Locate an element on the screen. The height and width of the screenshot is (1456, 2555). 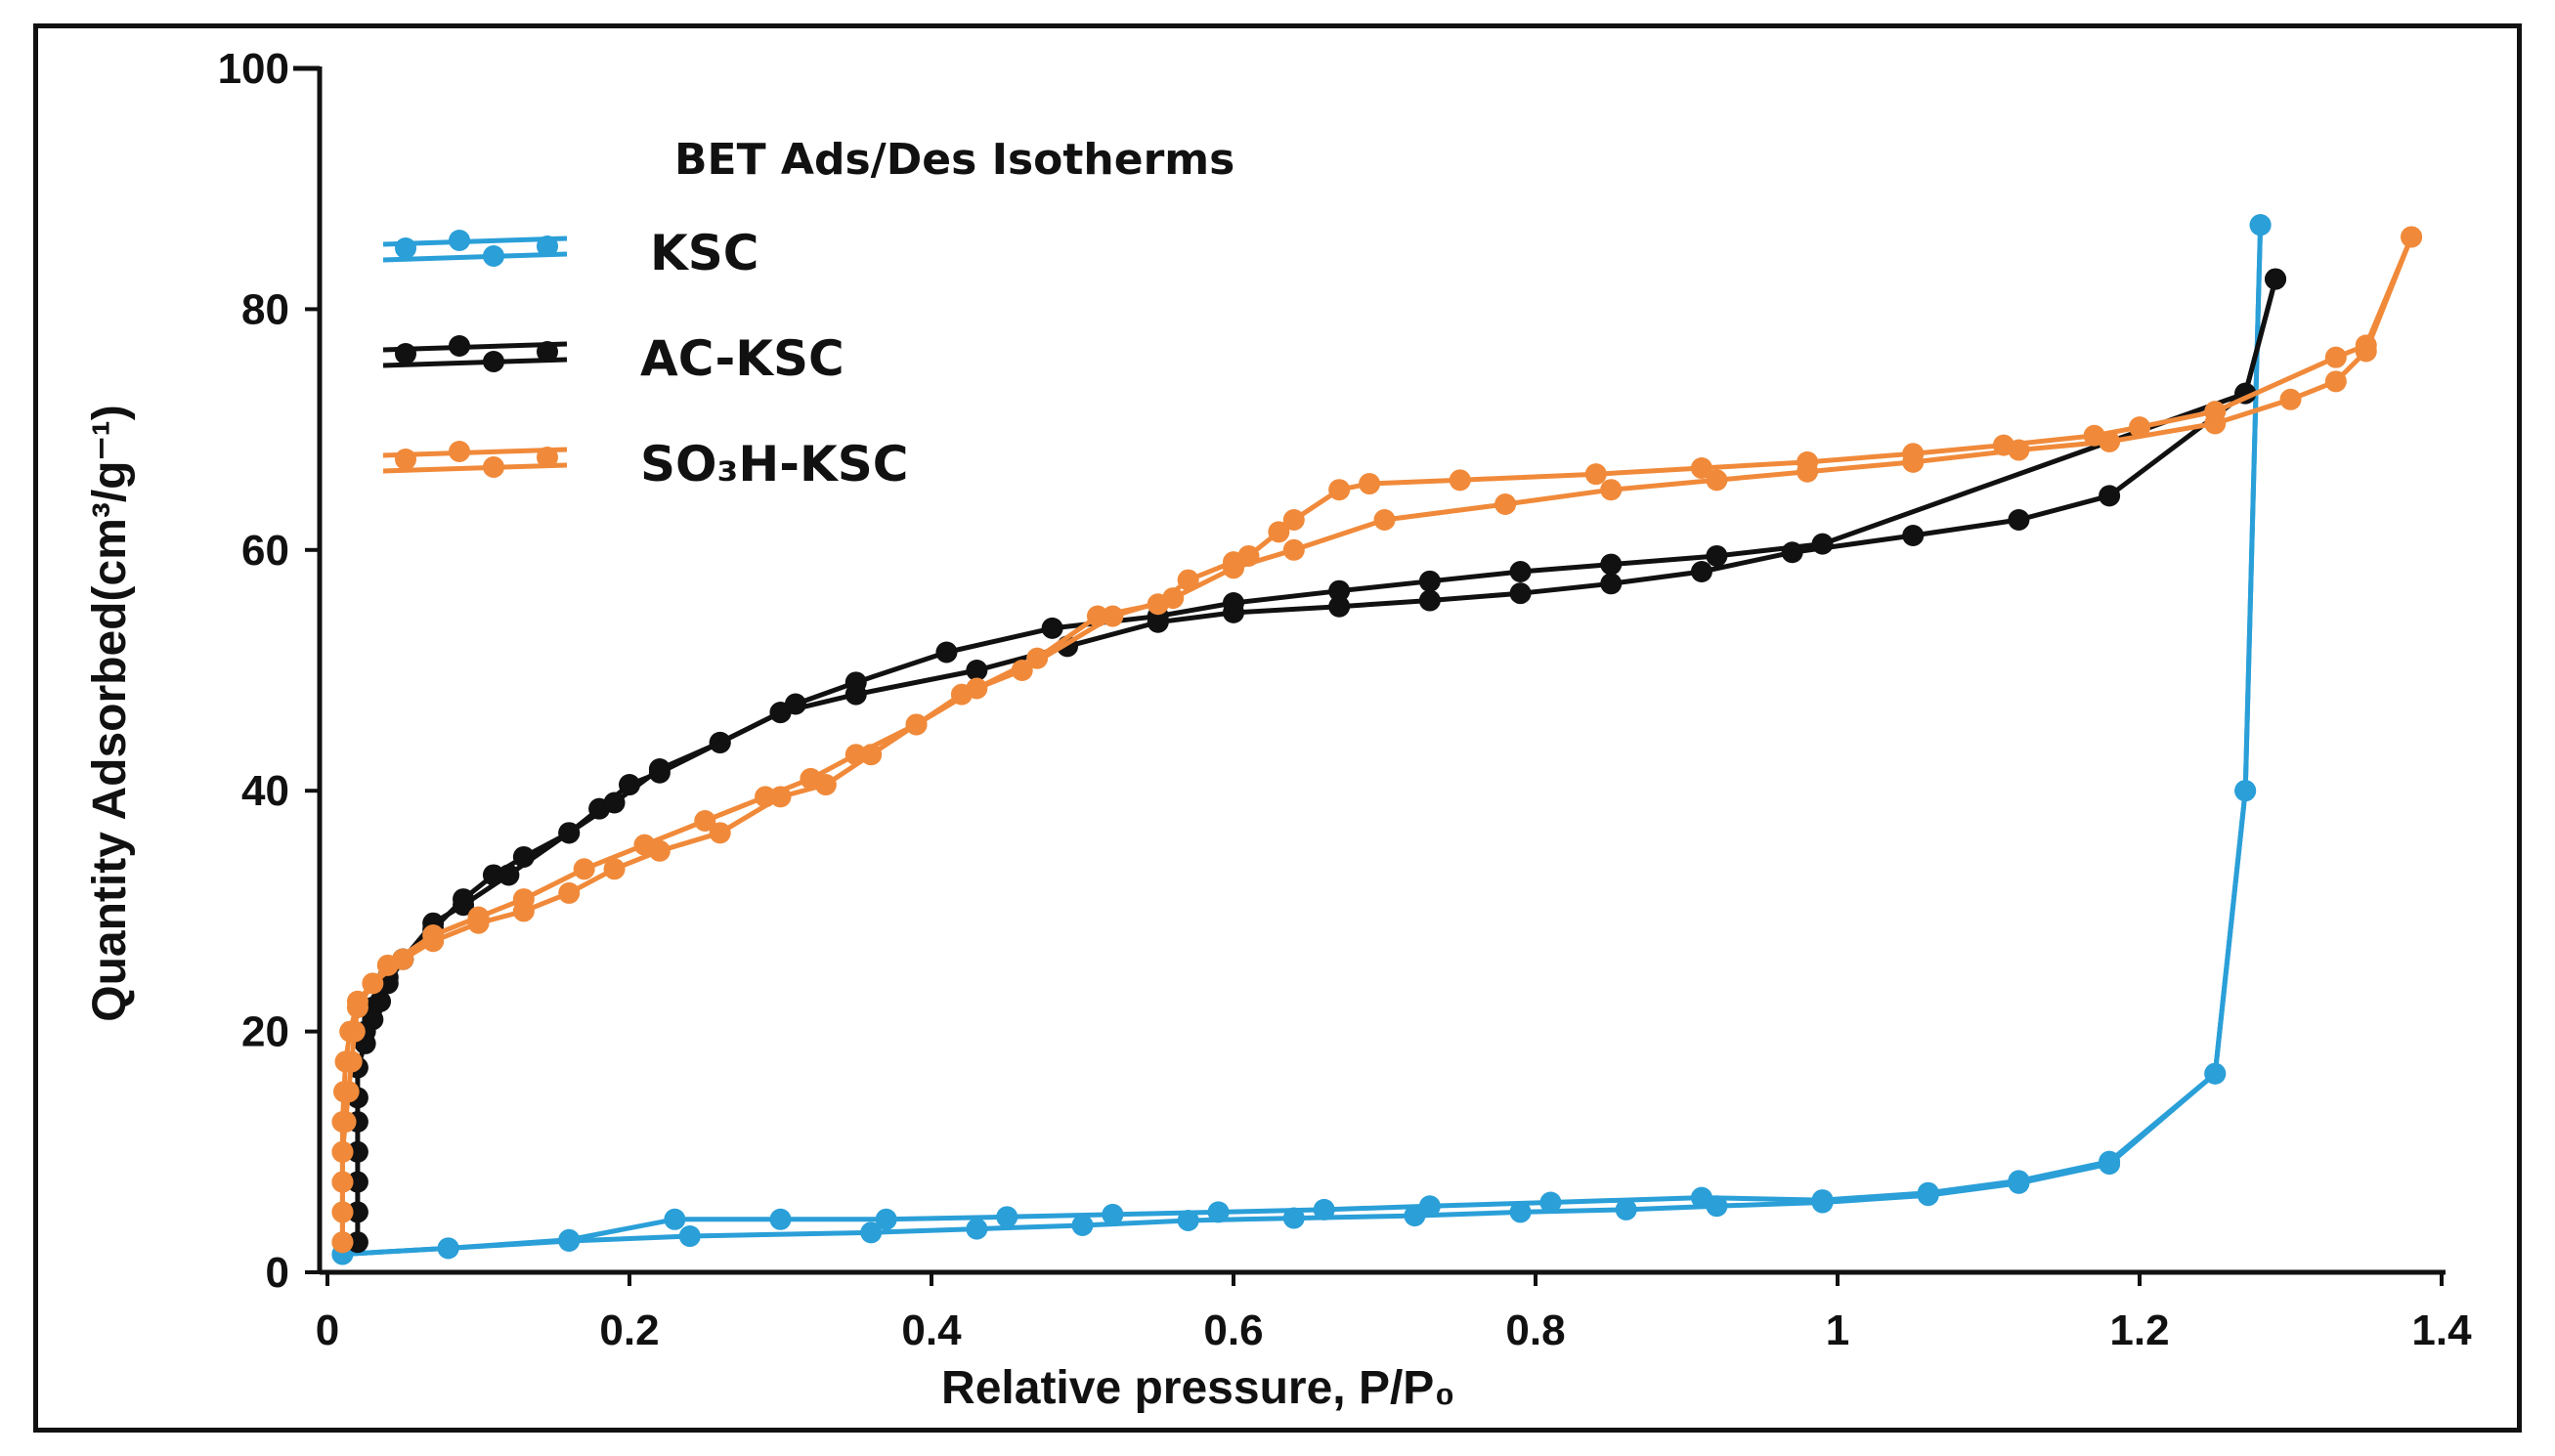
y-tick-label: 0 is located at coordinates (277, 1273).